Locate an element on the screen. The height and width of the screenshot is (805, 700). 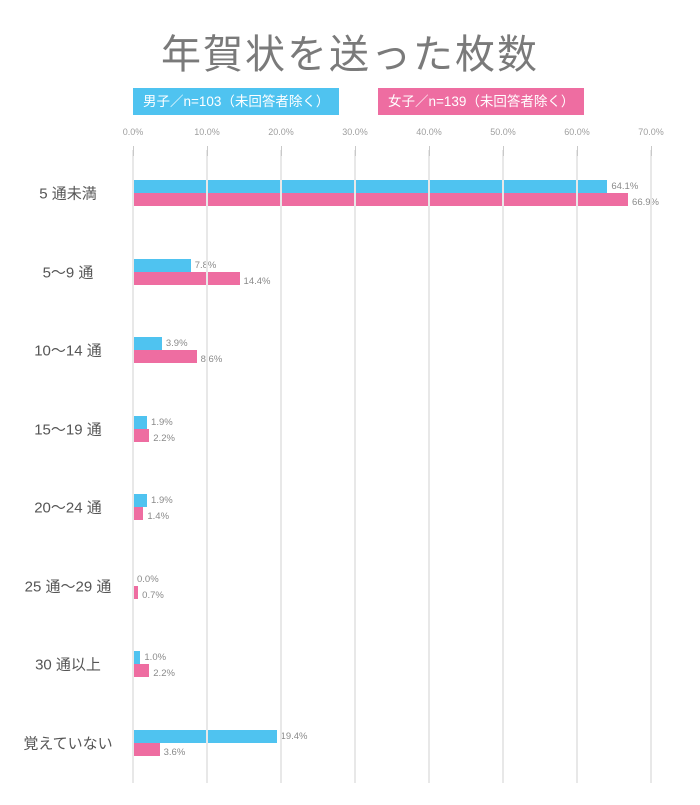
chart-row: 30 通以上 1.0% 2.2% is located at coordinates (343, 665).